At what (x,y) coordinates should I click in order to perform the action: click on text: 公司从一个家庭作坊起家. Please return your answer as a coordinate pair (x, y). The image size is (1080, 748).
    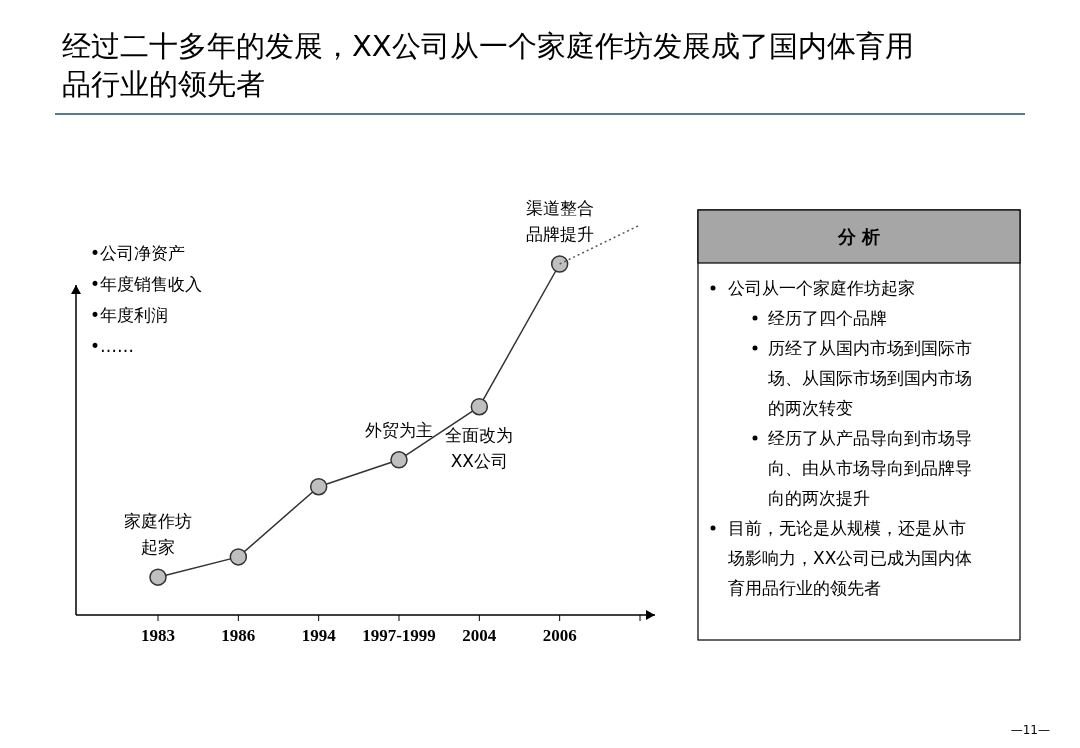
    Looking at the image, I should click on (821, 288).